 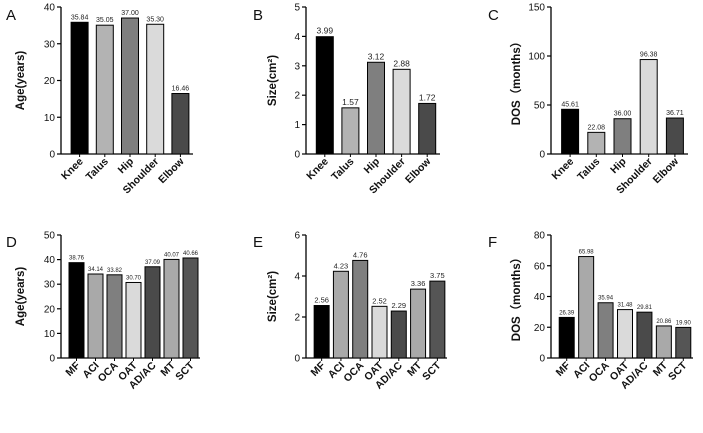 I want to click on bar-value-label: 37.09, so click(x=153, y=263).